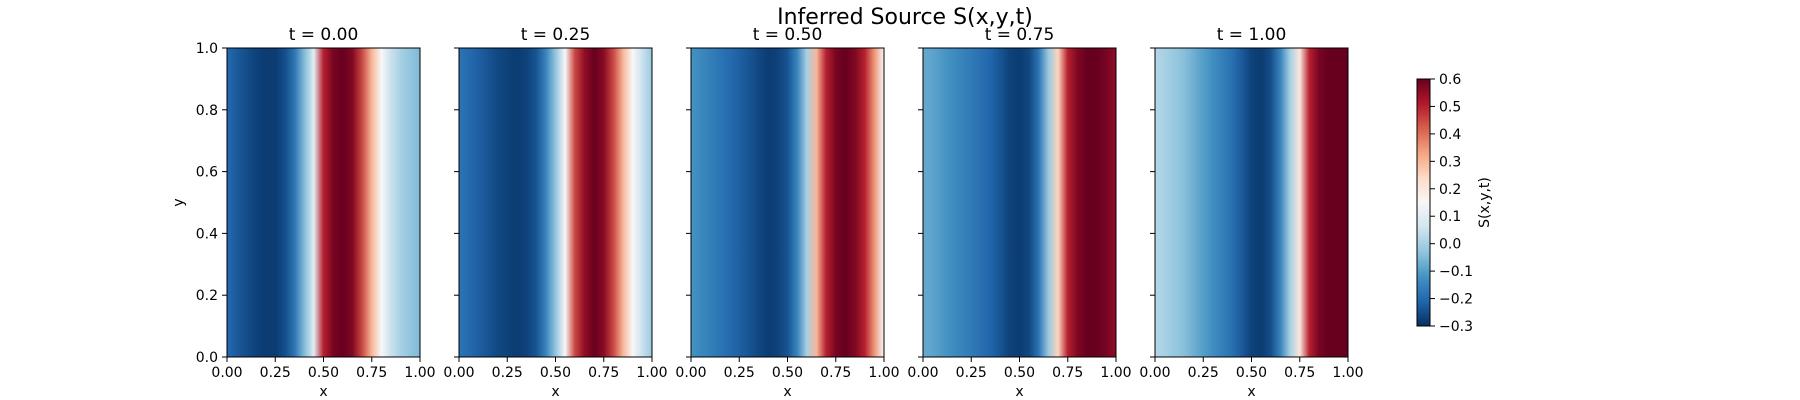 Image resolution: width=1800 pixels, height=400 pixels. What do you see at coordinates (207, 111) in the screenshot?
I see `y-tick-label: 0.8` at bounding box center [207, 111].